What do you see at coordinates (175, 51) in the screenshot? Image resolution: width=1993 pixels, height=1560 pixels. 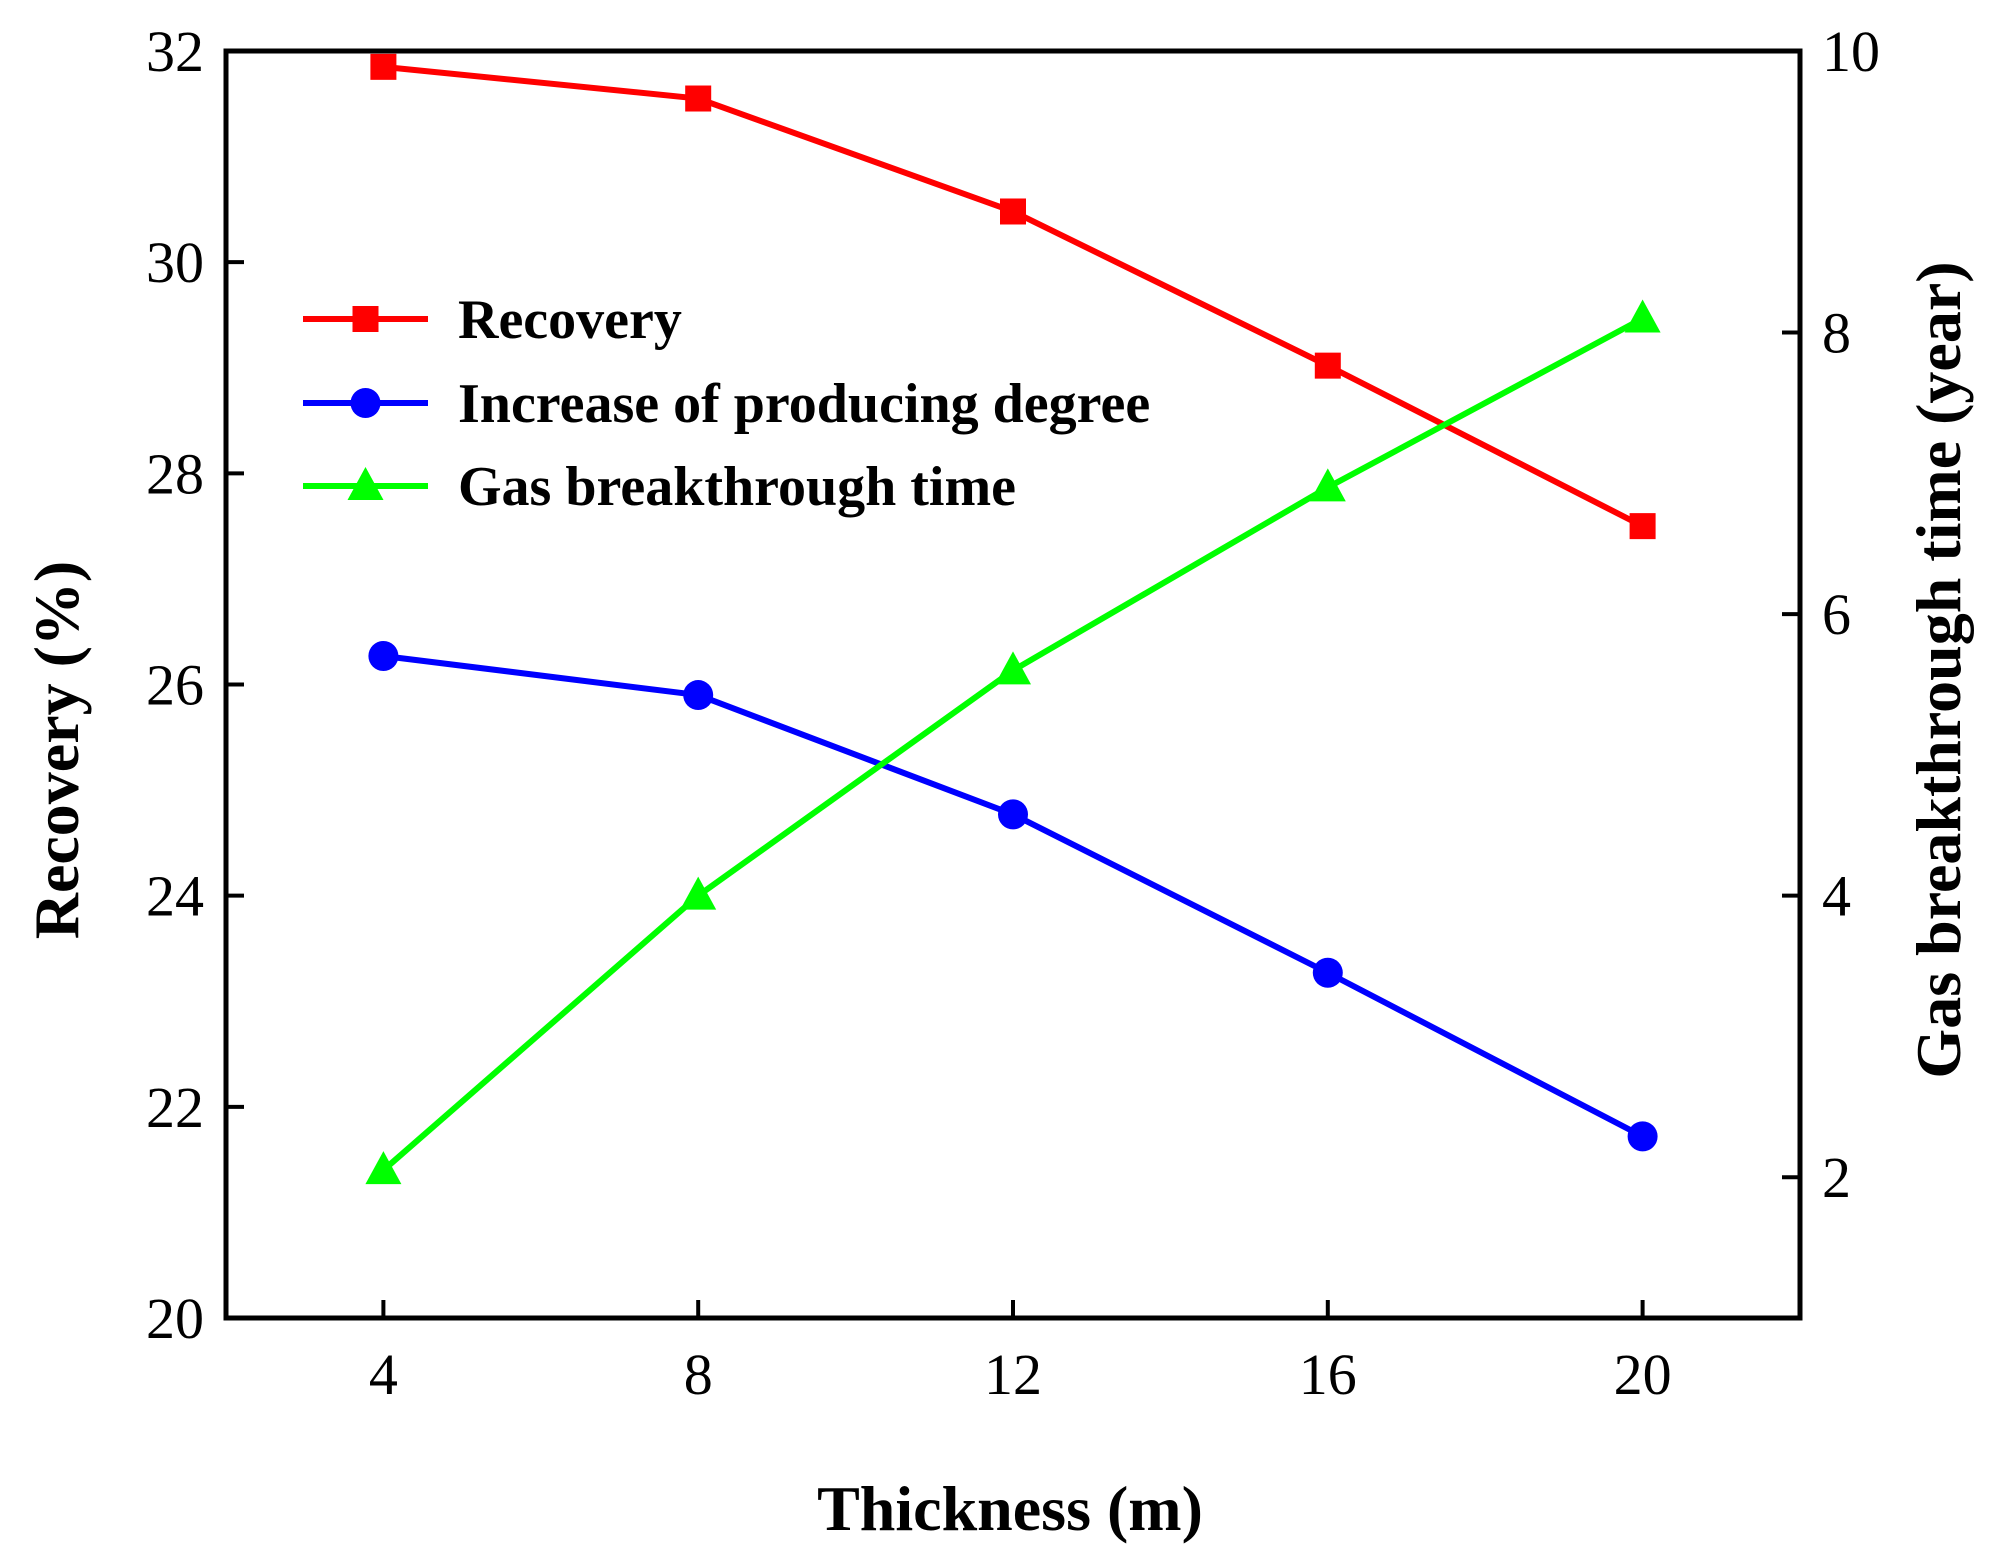 I see `y-tick-label: 32` at bounding box center [175, 51].